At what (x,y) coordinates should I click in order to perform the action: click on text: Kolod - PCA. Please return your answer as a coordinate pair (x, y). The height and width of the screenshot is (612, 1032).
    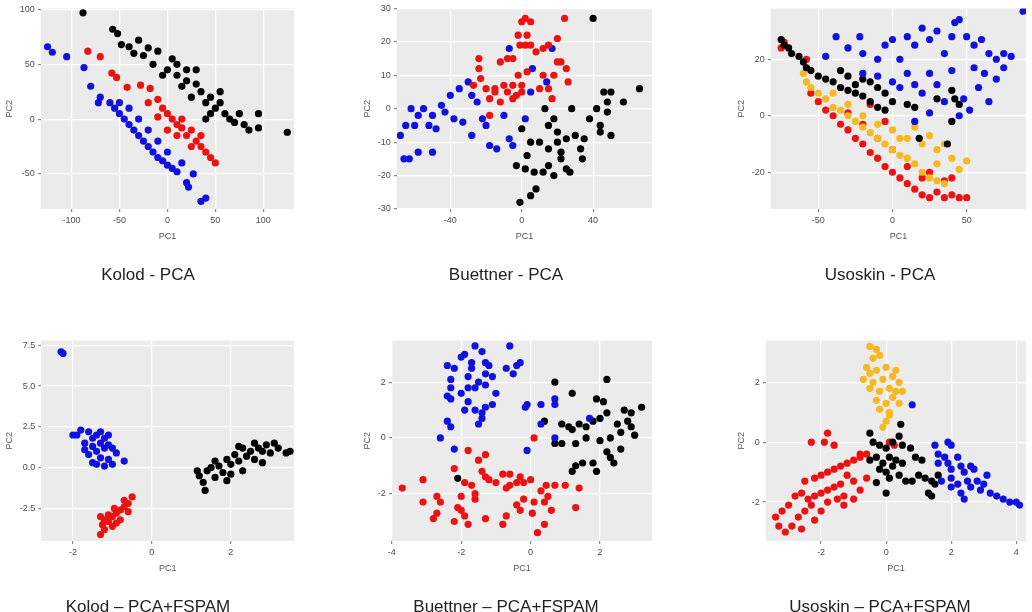
    Looking at the image, I should click on (148, 275).